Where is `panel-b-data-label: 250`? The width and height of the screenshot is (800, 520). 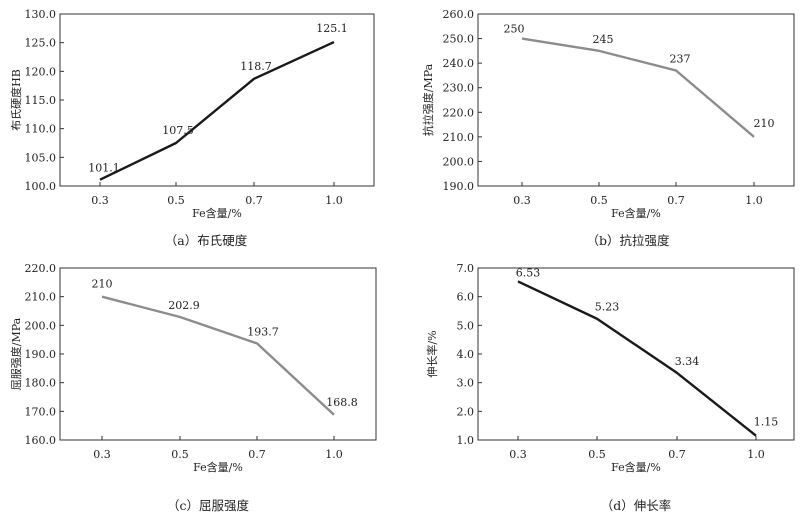 panel-b-data-label: 250 is located at coordinates (514, 29).